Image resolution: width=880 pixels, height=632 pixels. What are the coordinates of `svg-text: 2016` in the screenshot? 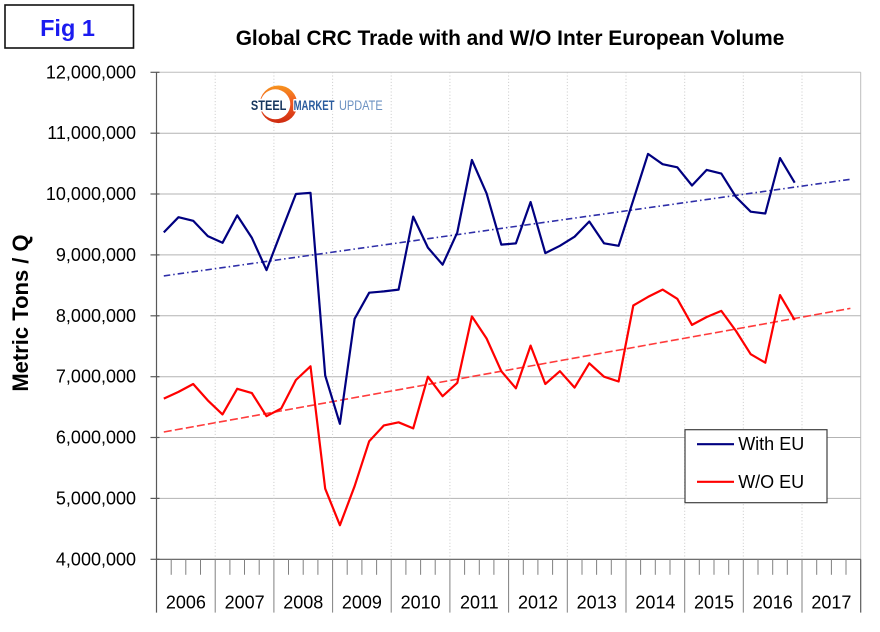 It's located at (773, 603).